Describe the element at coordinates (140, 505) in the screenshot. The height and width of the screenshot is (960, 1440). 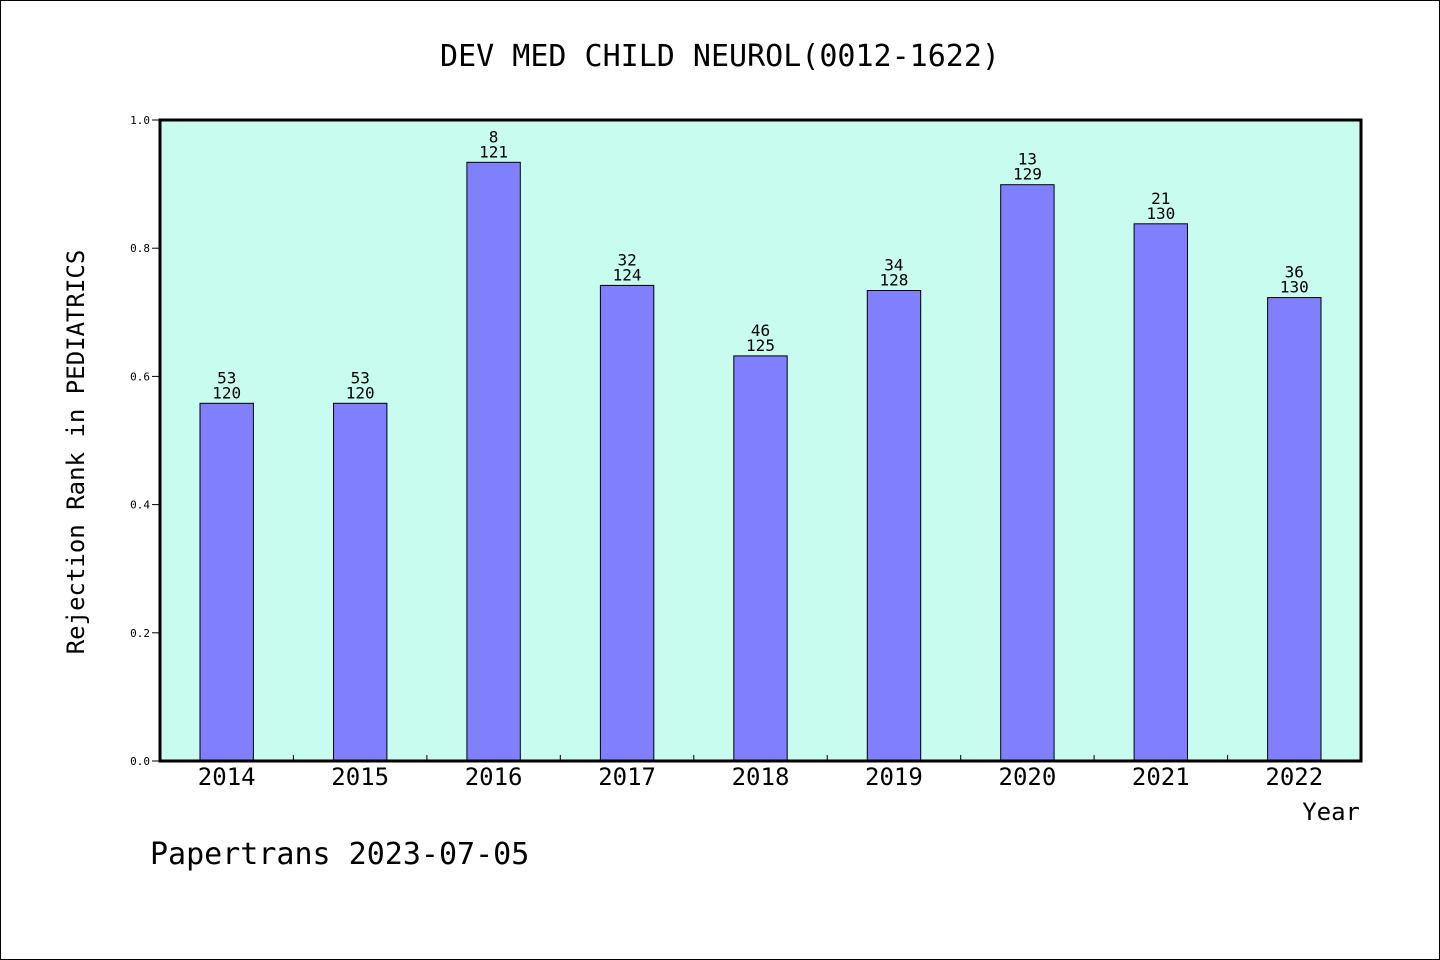
I see `y-tick-label-0.4: 0.4` at that location.